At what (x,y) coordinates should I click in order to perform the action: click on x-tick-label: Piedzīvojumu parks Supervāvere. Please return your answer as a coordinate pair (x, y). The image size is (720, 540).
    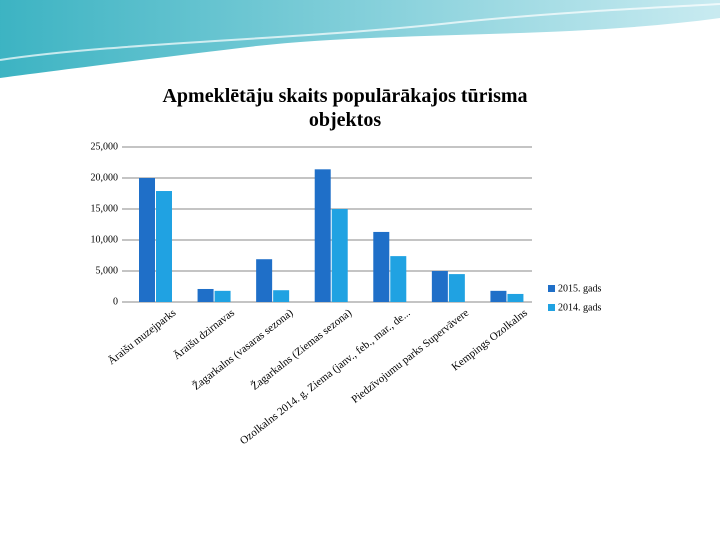
    Looking at the image, I should click on (410, 356).